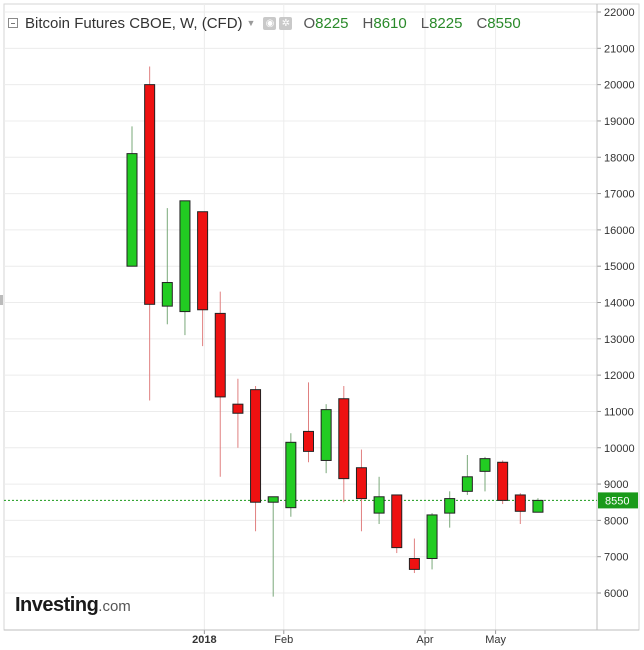 Image resolution: width=644 pixels, height=650 pixels. I want to click on visibility-icon: ◉, so click(270, 23).